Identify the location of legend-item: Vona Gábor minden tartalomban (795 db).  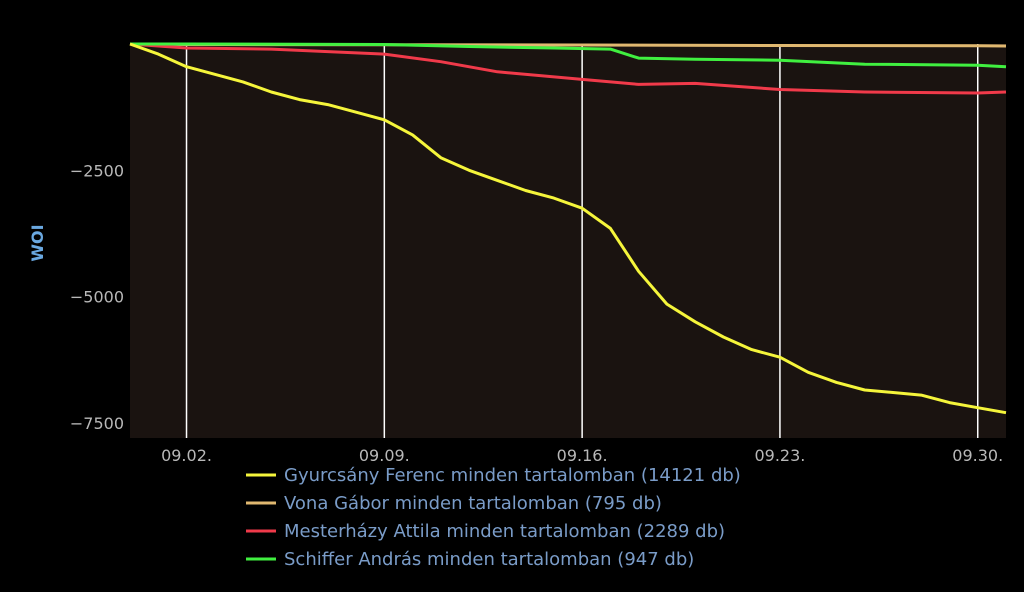
(454, 503).